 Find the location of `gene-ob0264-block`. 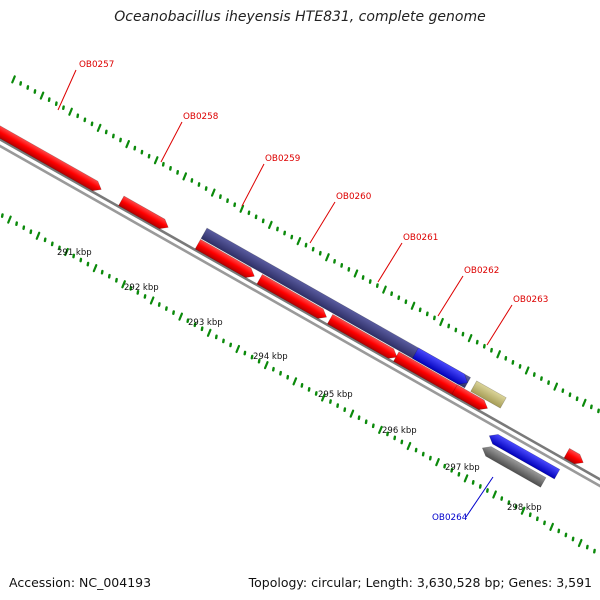

gene-ob0264-block is located at coordinates (524, 455).